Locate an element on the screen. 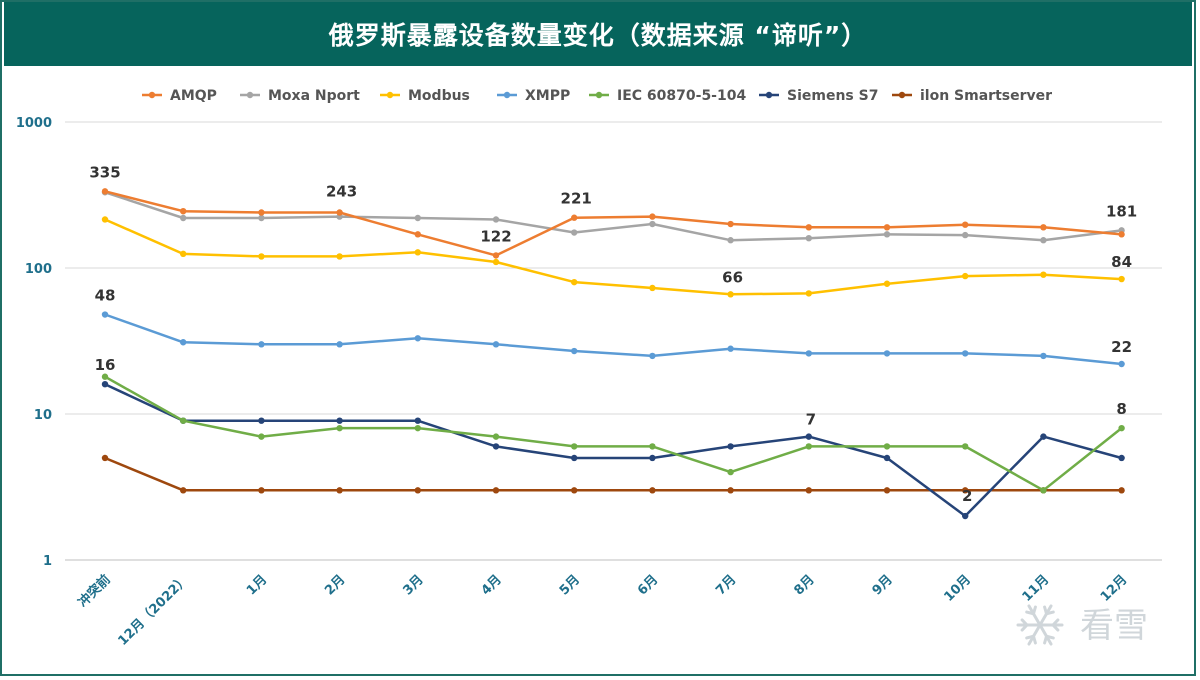 The image size is (1200, 680). legend-label: Modbus is located at coordinates (439, 96).